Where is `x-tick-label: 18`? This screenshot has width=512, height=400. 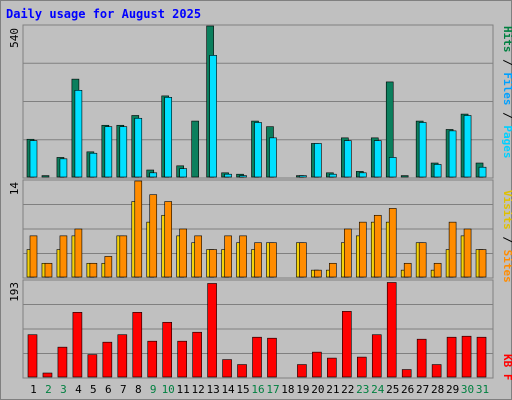
x-tick-label: 18 is located at coordinates (287, 389).